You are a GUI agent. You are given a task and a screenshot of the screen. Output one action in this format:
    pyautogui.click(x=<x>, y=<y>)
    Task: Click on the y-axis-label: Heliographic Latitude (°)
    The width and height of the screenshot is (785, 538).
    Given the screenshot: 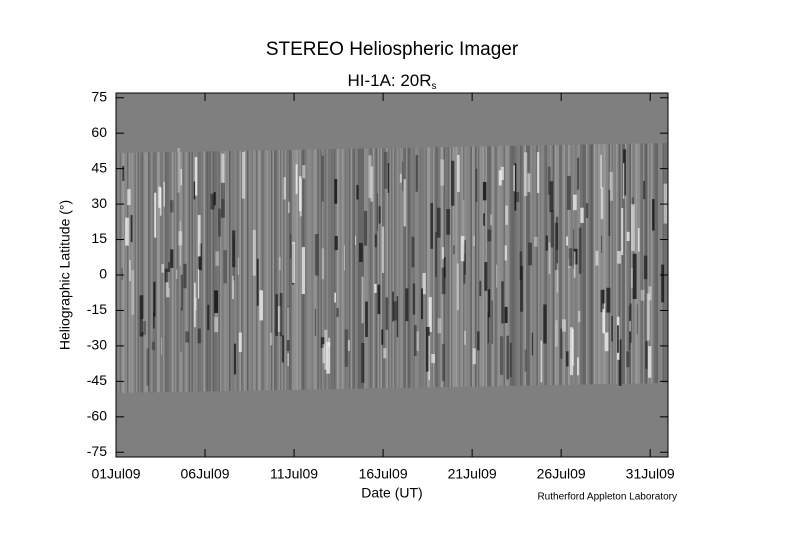 What is the action you would take?
    pyautogui.click(x=65, y=275)
    